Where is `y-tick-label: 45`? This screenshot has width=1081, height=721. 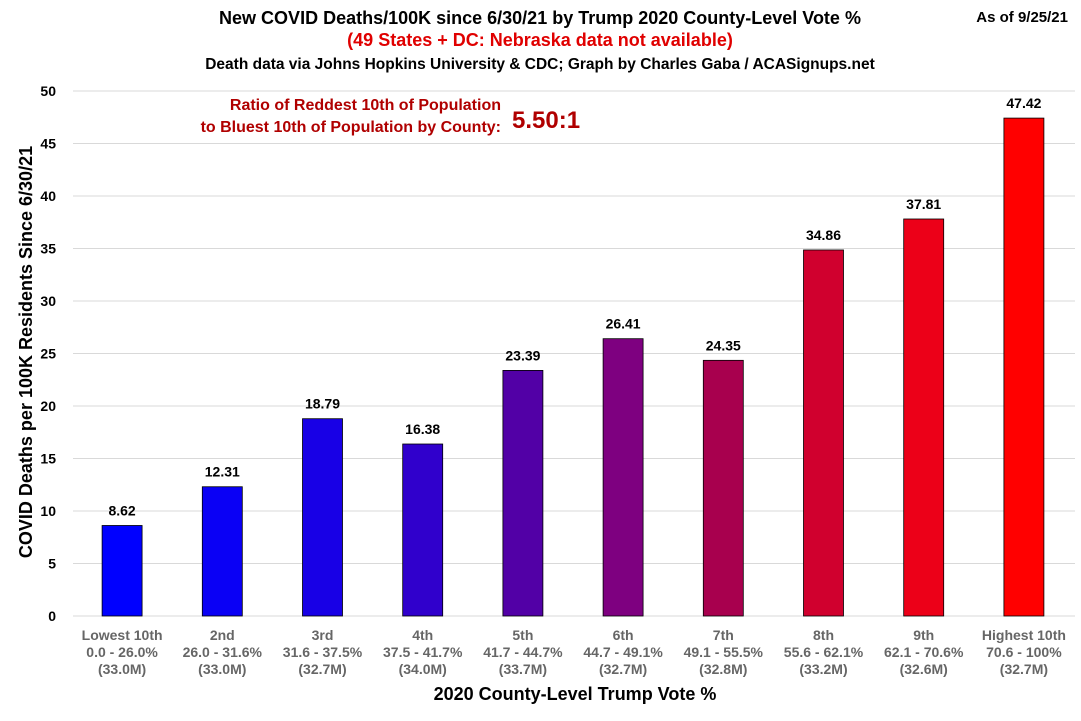
y-tick-label: 45 is located at coordinates (48, 144).